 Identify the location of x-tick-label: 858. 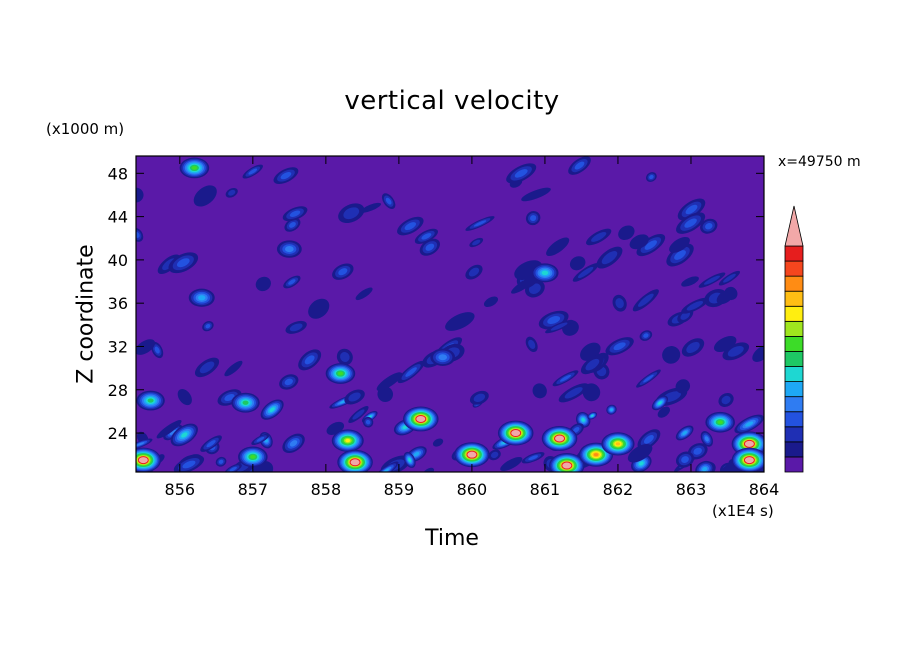
(326, 489).